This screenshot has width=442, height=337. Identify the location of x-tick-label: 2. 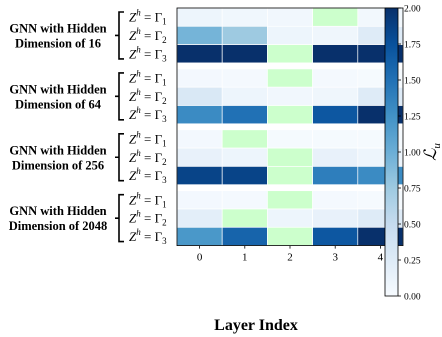
(290, 258).